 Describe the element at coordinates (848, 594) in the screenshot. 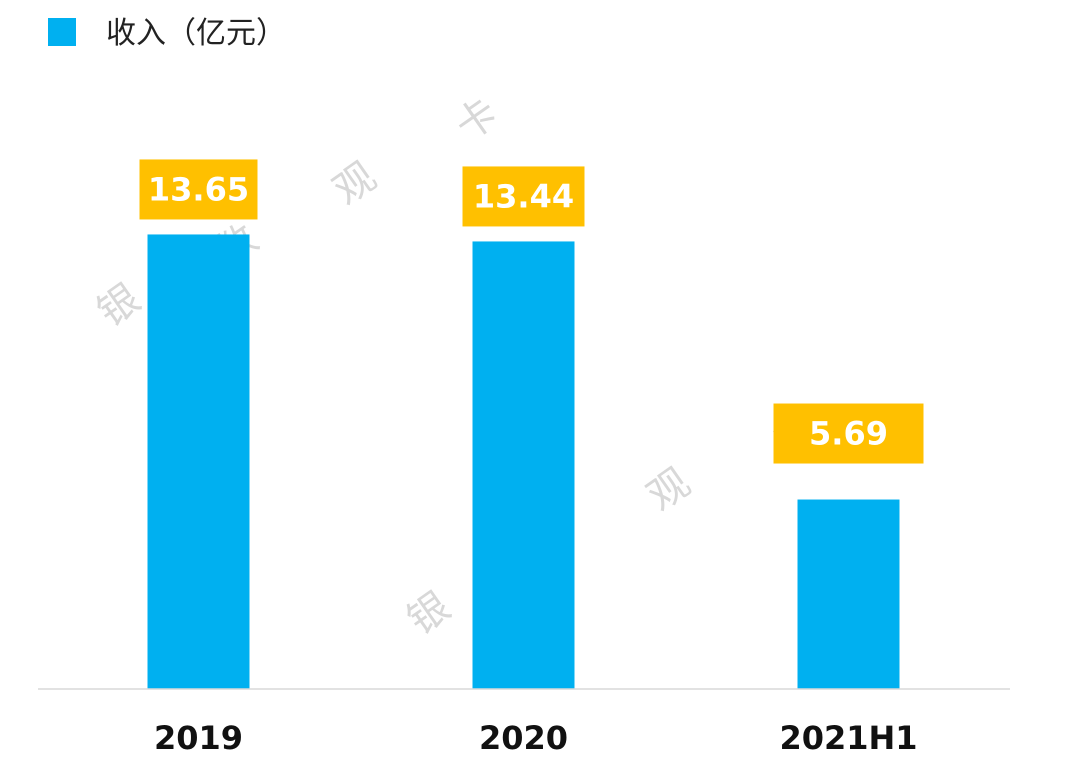

I see `bar-2021h1` at that location.